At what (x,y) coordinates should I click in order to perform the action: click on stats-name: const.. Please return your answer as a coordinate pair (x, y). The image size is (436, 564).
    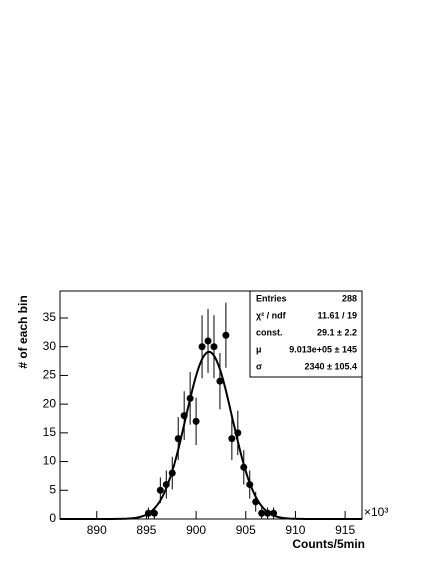
    Looking at the image, I should click on (269, 332).